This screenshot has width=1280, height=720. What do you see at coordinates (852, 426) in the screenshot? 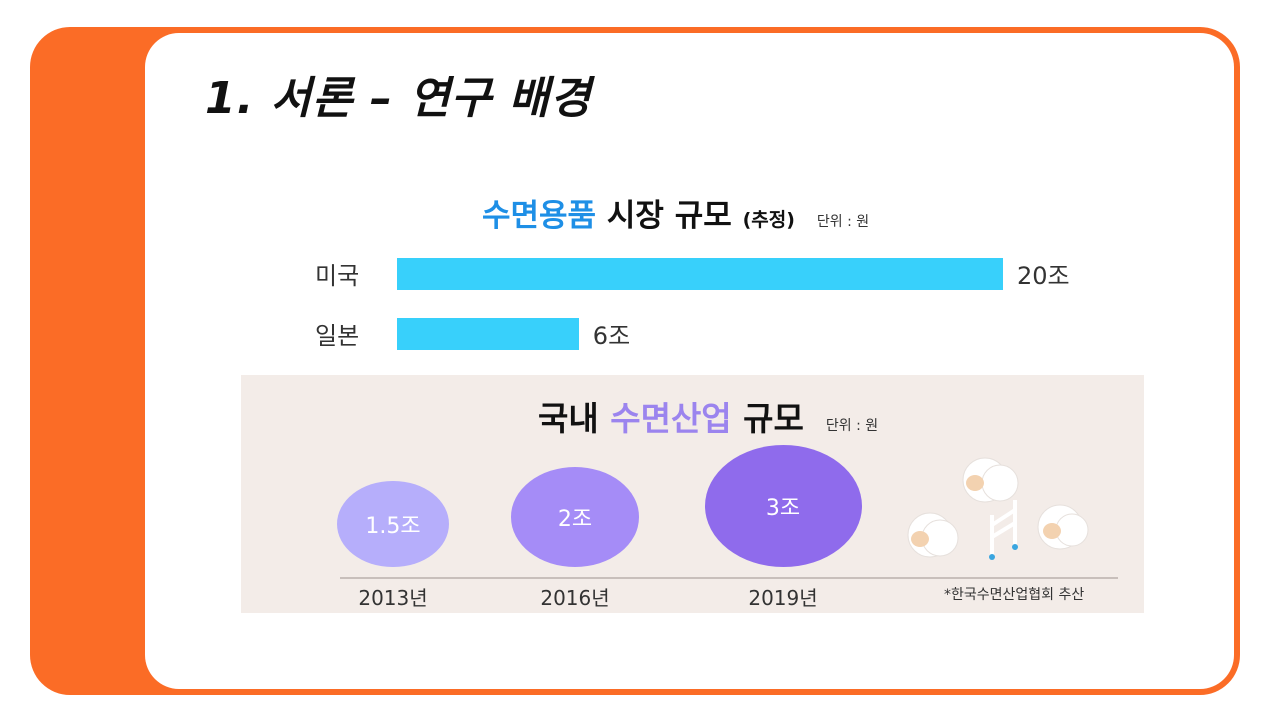
I see `chart2-unit: 단위 : 원` at bounding box center [852, 426].